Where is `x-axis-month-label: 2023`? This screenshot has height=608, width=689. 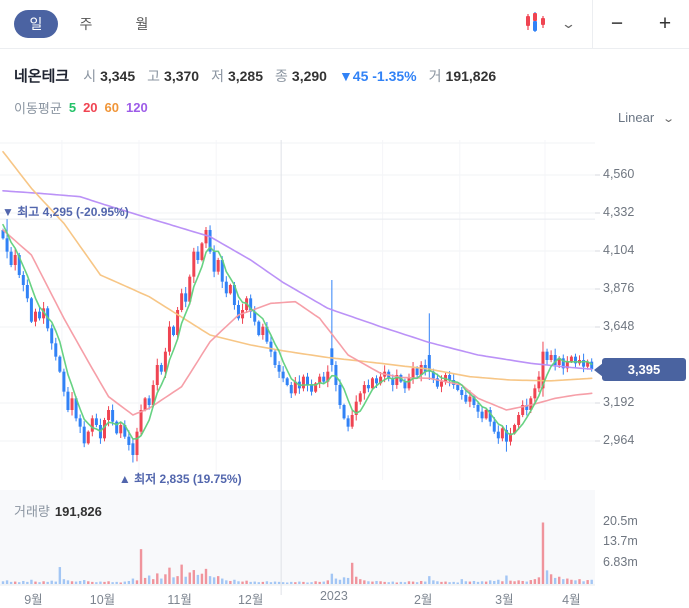
x-axis-month-label: 2023 is located at coordinates (333, 596).